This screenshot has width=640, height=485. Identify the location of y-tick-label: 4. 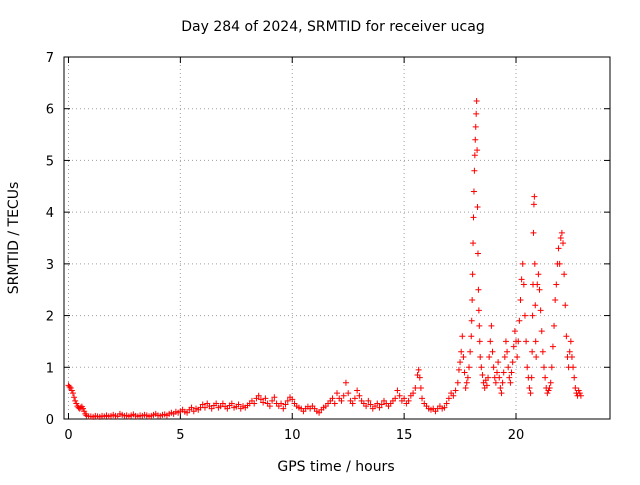
(50, 213).